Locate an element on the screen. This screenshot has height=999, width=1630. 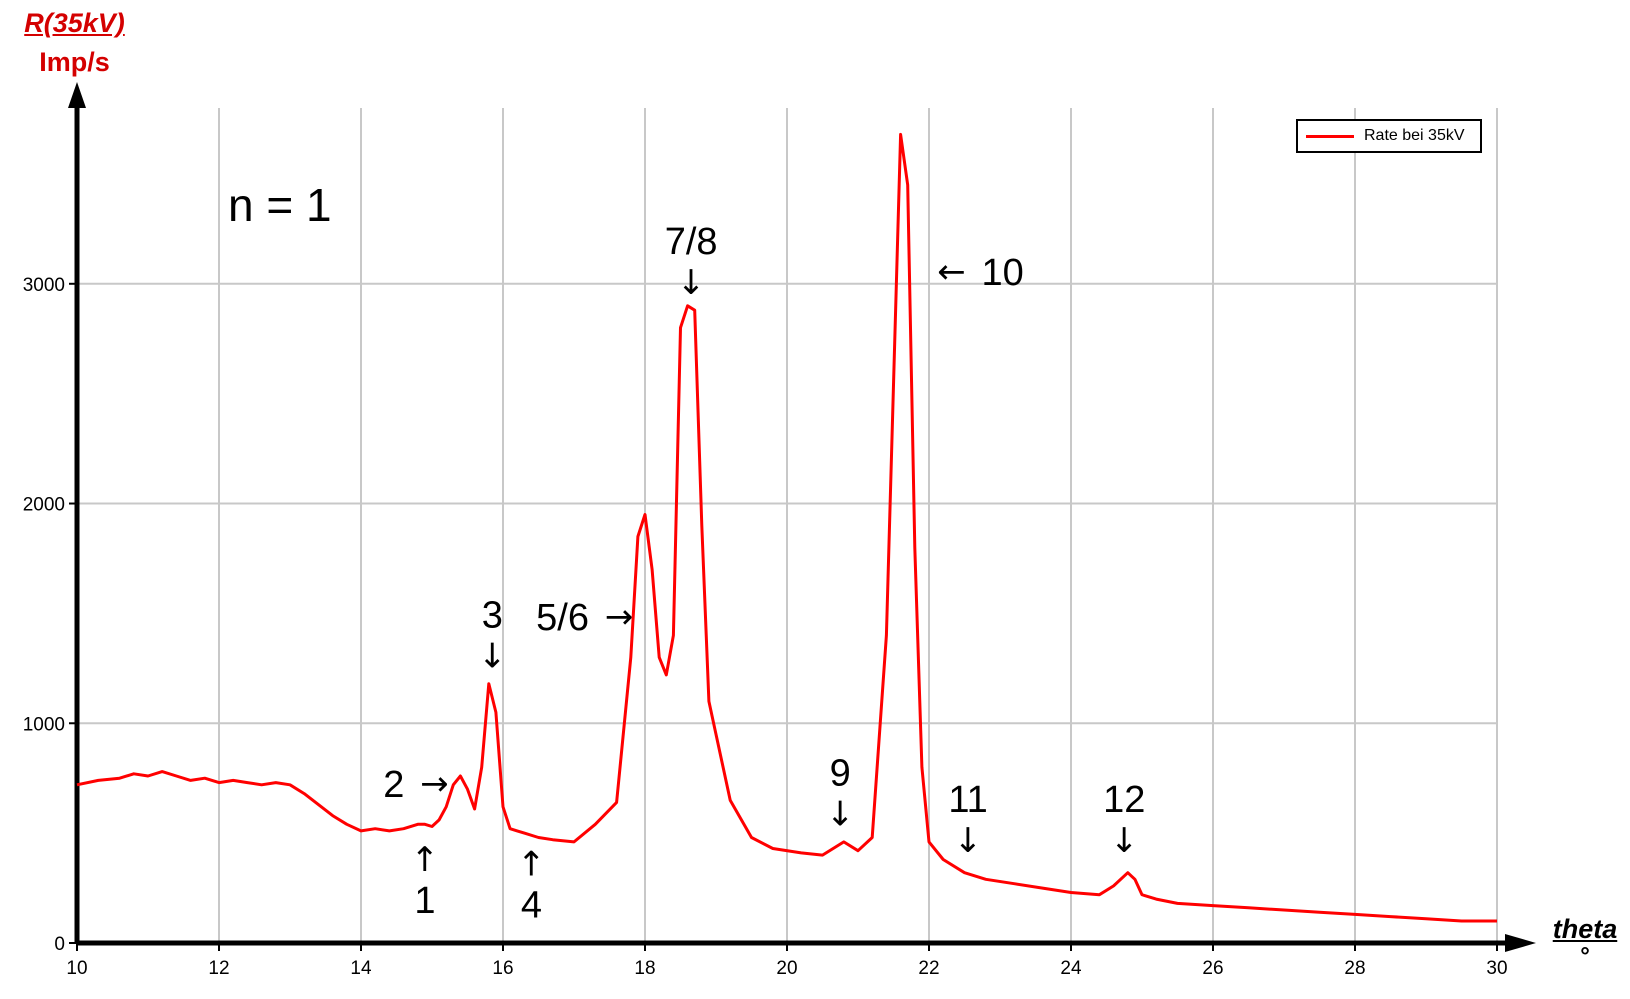
x-tick-label: 10 is located at coordinates (76, 968).